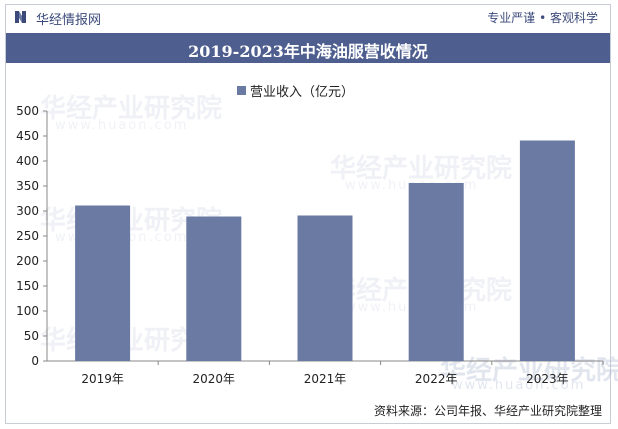  I want to click on y-tick-label: 400, so click(27, 161).